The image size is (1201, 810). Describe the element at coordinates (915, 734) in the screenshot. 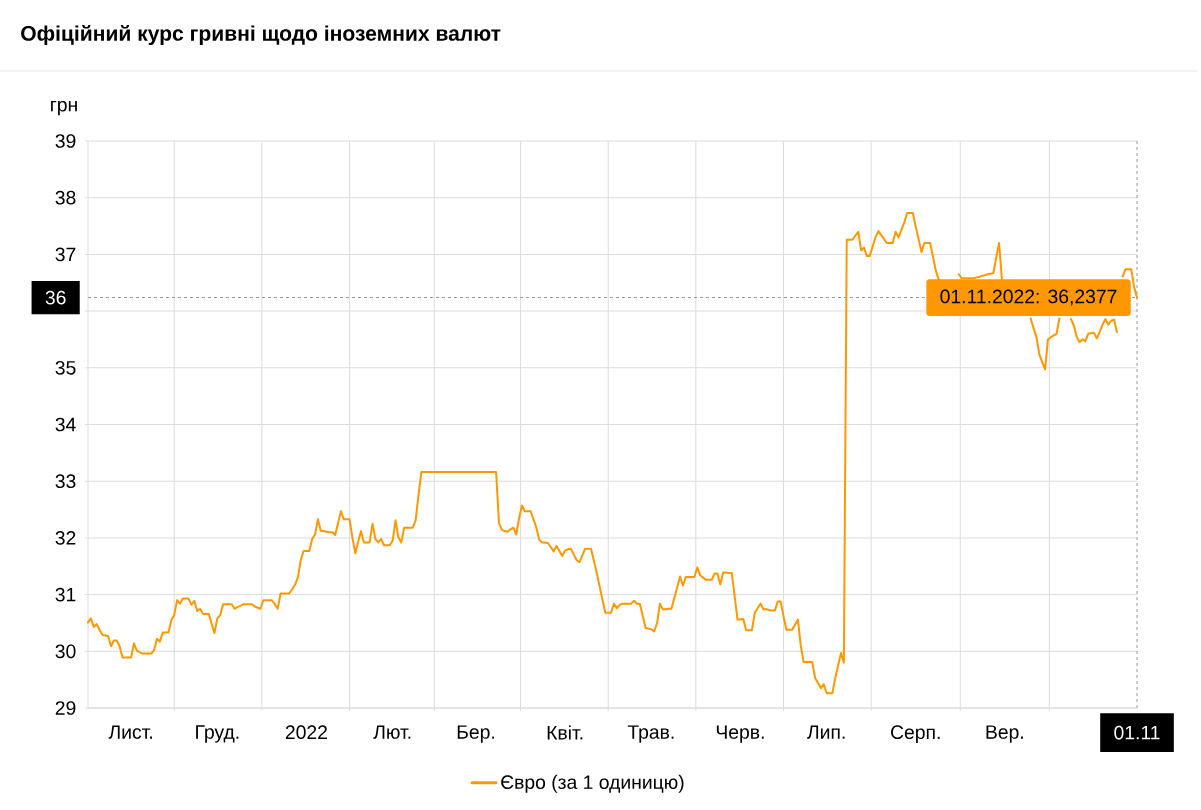

I see `x-tick-label: Серп.` at that location.